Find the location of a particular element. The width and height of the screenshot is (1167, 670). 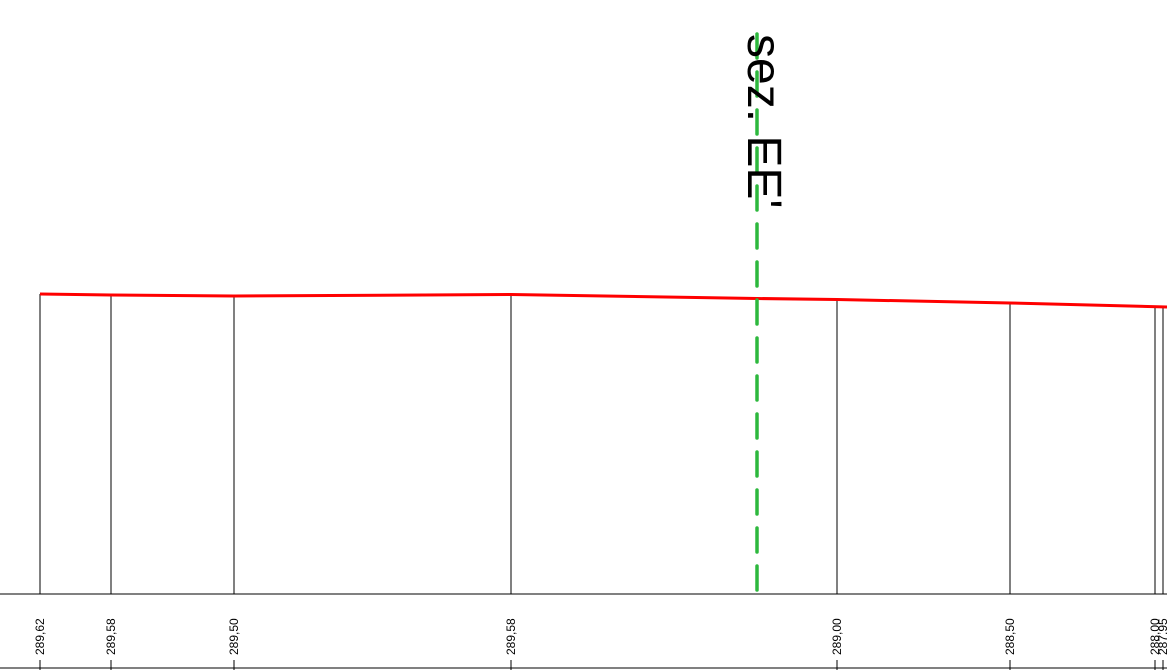

elevation-label: 289,62 is located at coordinates (40, 636).